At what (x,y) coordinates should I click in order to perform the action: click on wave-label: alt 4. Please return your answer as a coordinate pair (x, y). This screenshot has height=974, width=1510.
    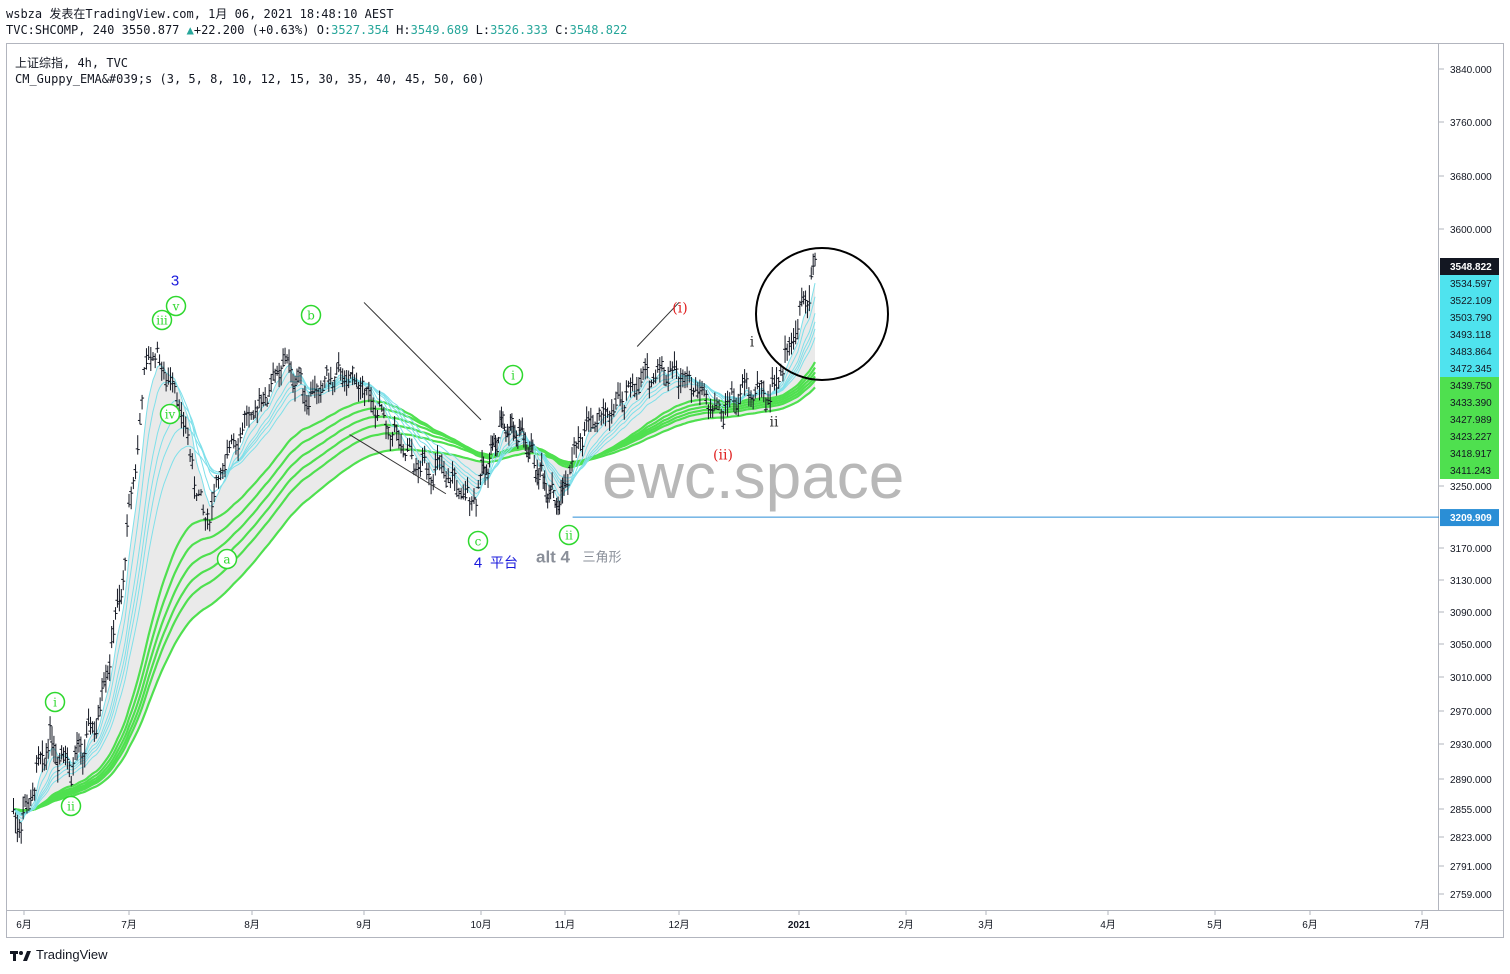
    Looking at the image, I should click on (553, 557).